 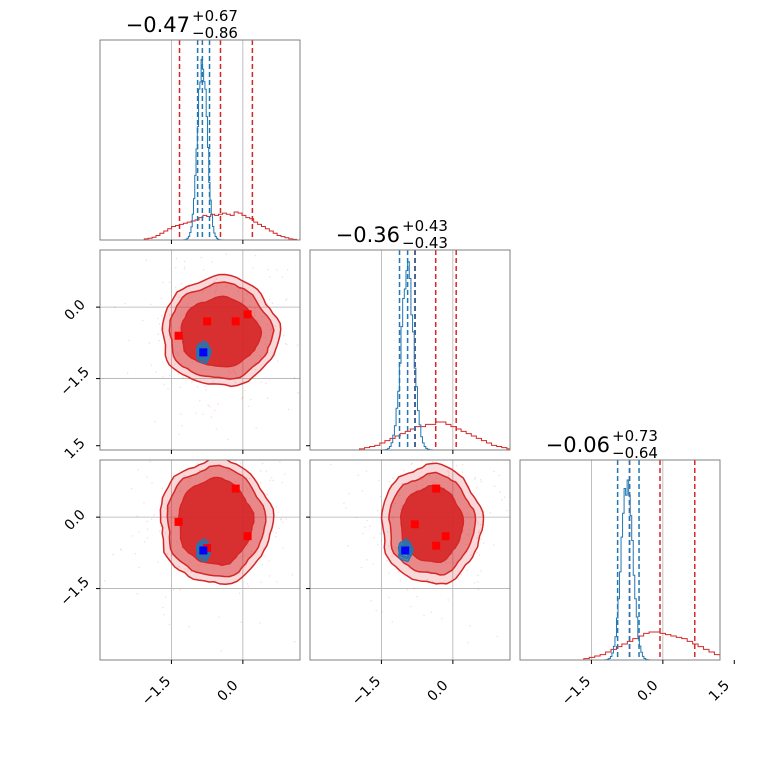 What do you see at coordinates (158, 25) in the screenshot?
I see `diag-title-value: −0.47` at bounding box center [158, 25].